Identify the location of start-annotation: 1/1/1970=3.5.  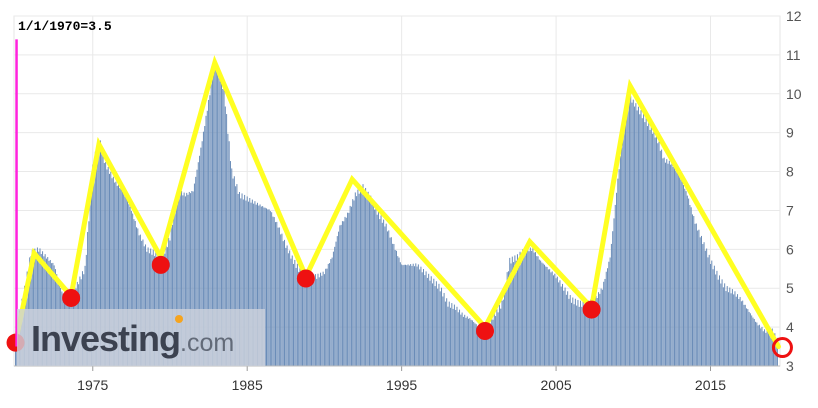
(65, 26).